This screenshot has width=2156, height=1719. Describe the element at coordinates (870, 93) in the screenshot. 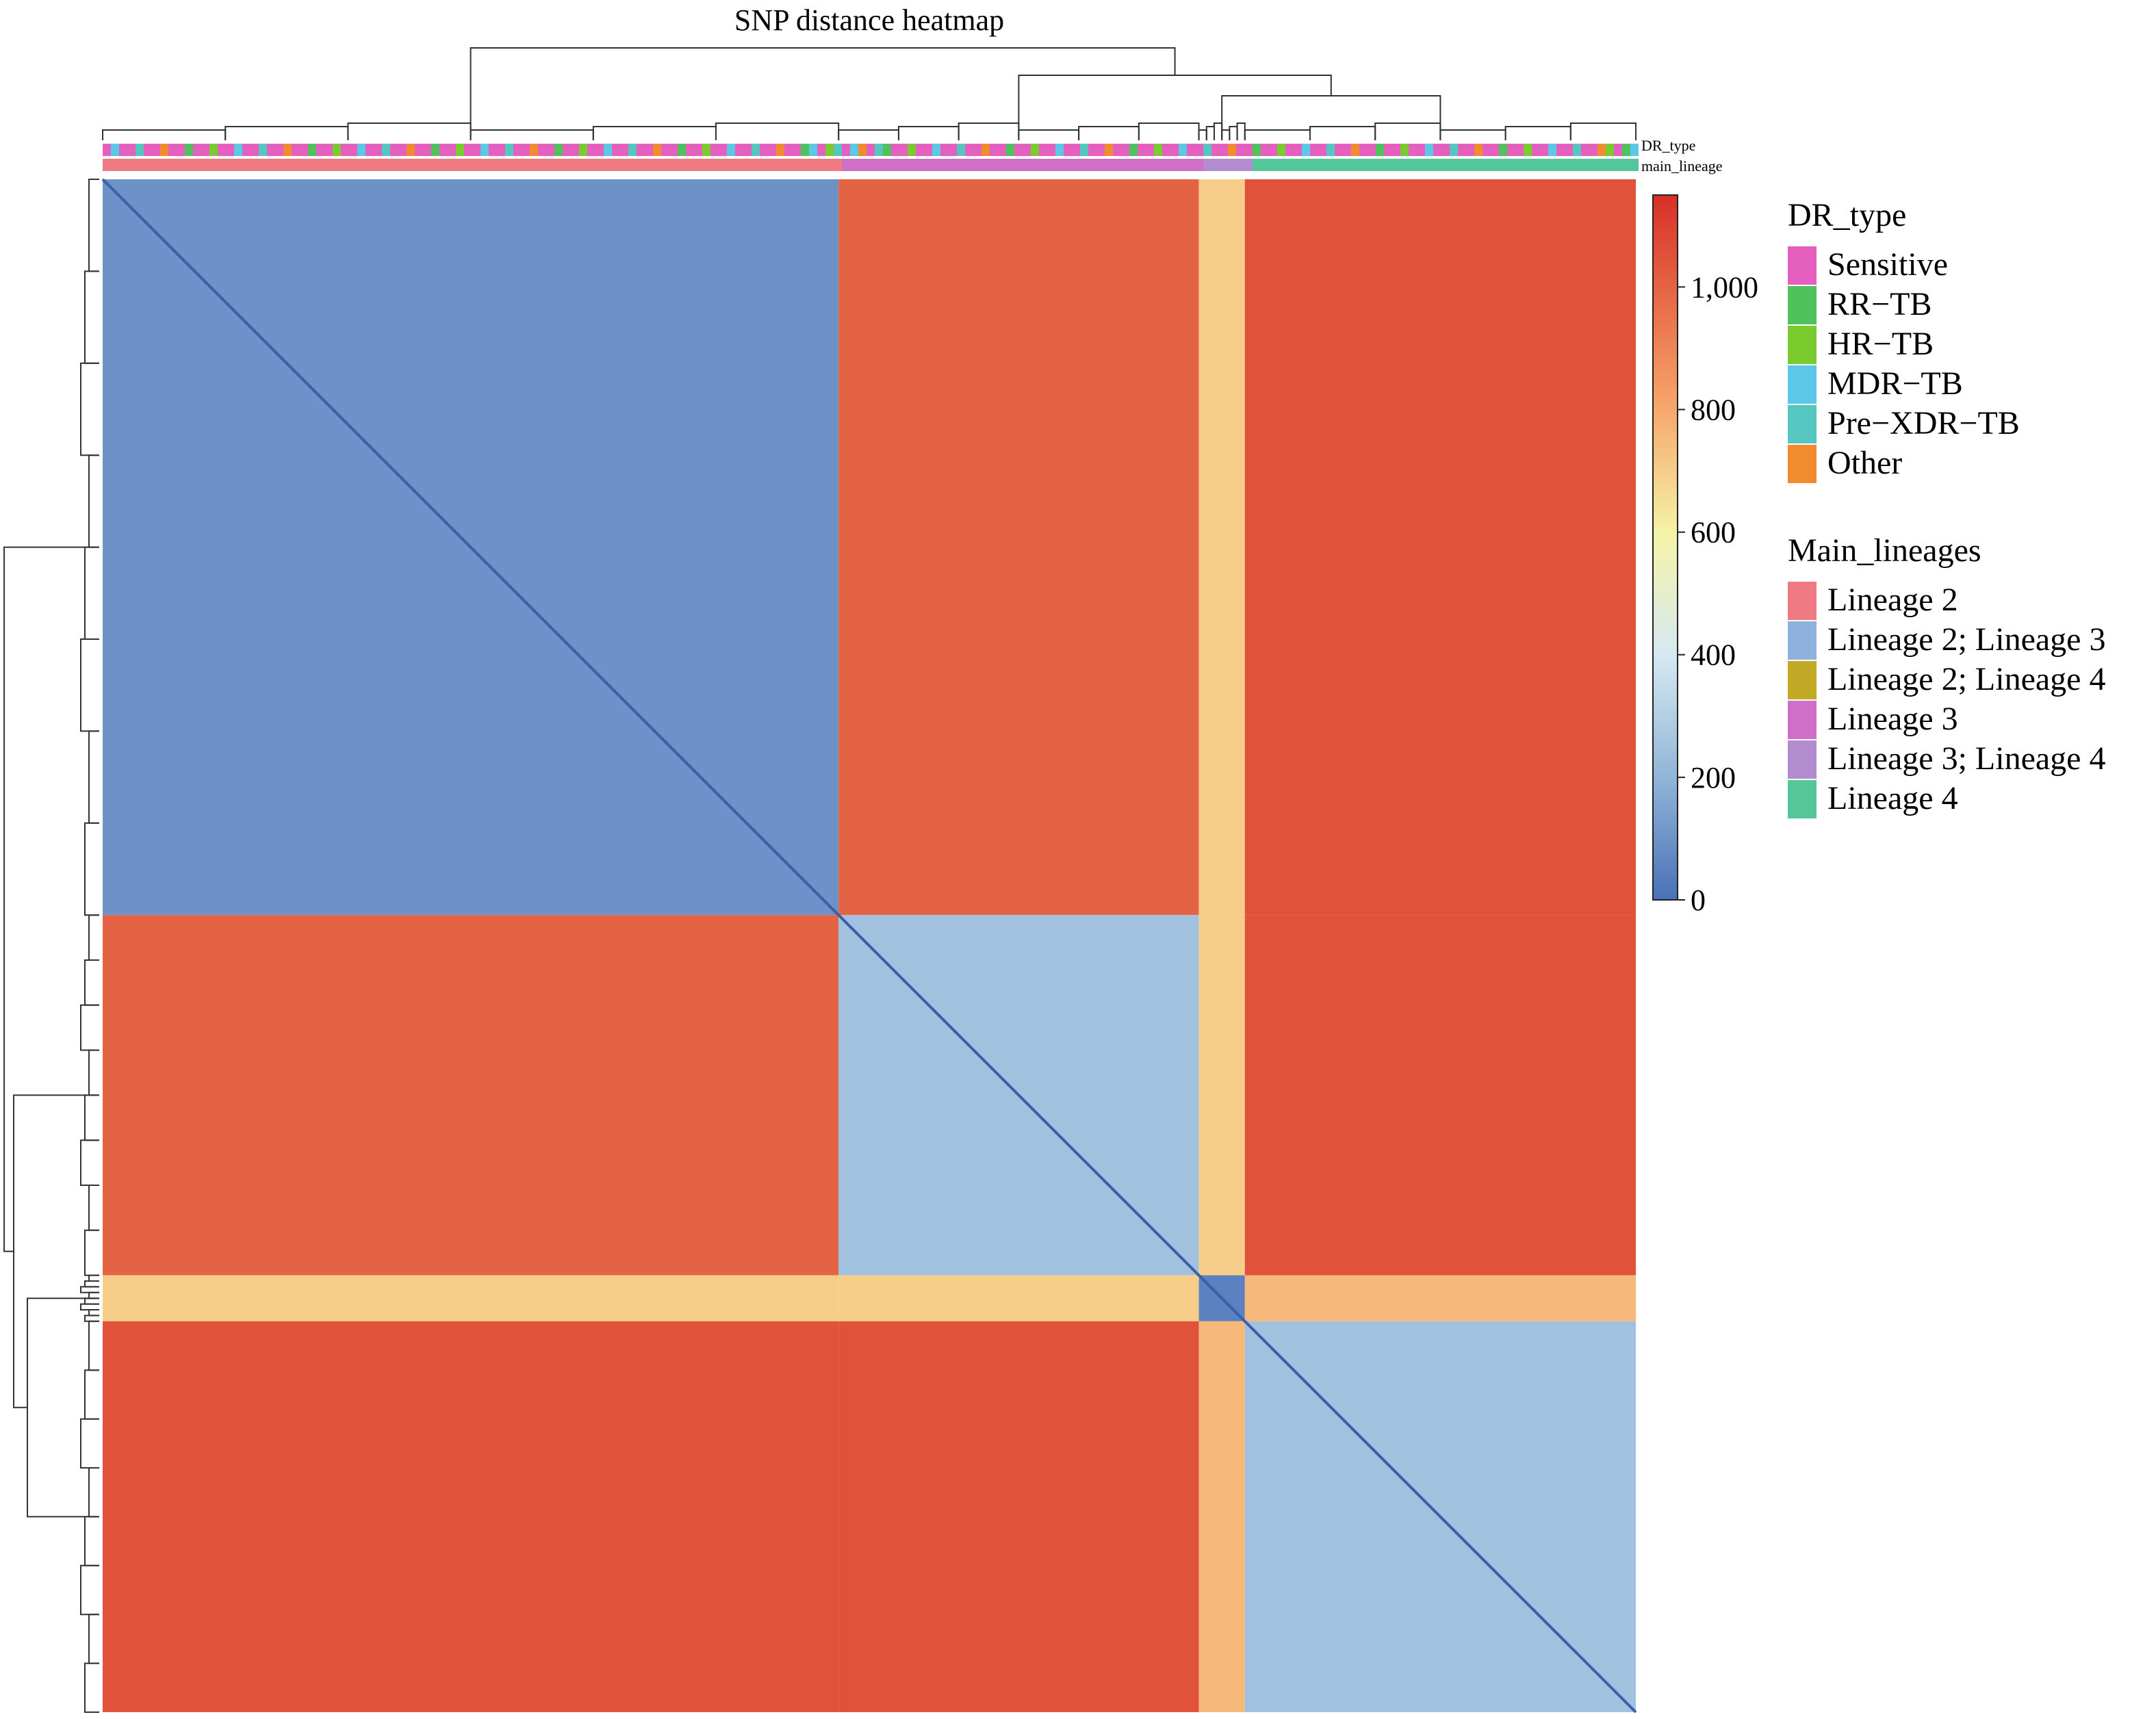

I see `top-dendrogram` at that location.